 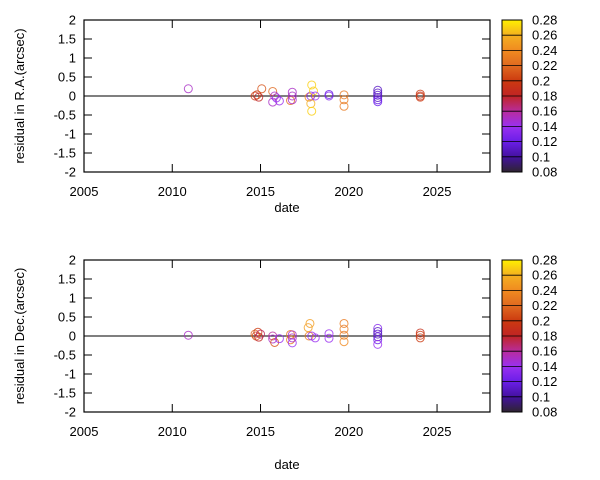 I want to click on colorbar-tick-label: 0.18, so click(x=544, y=96).